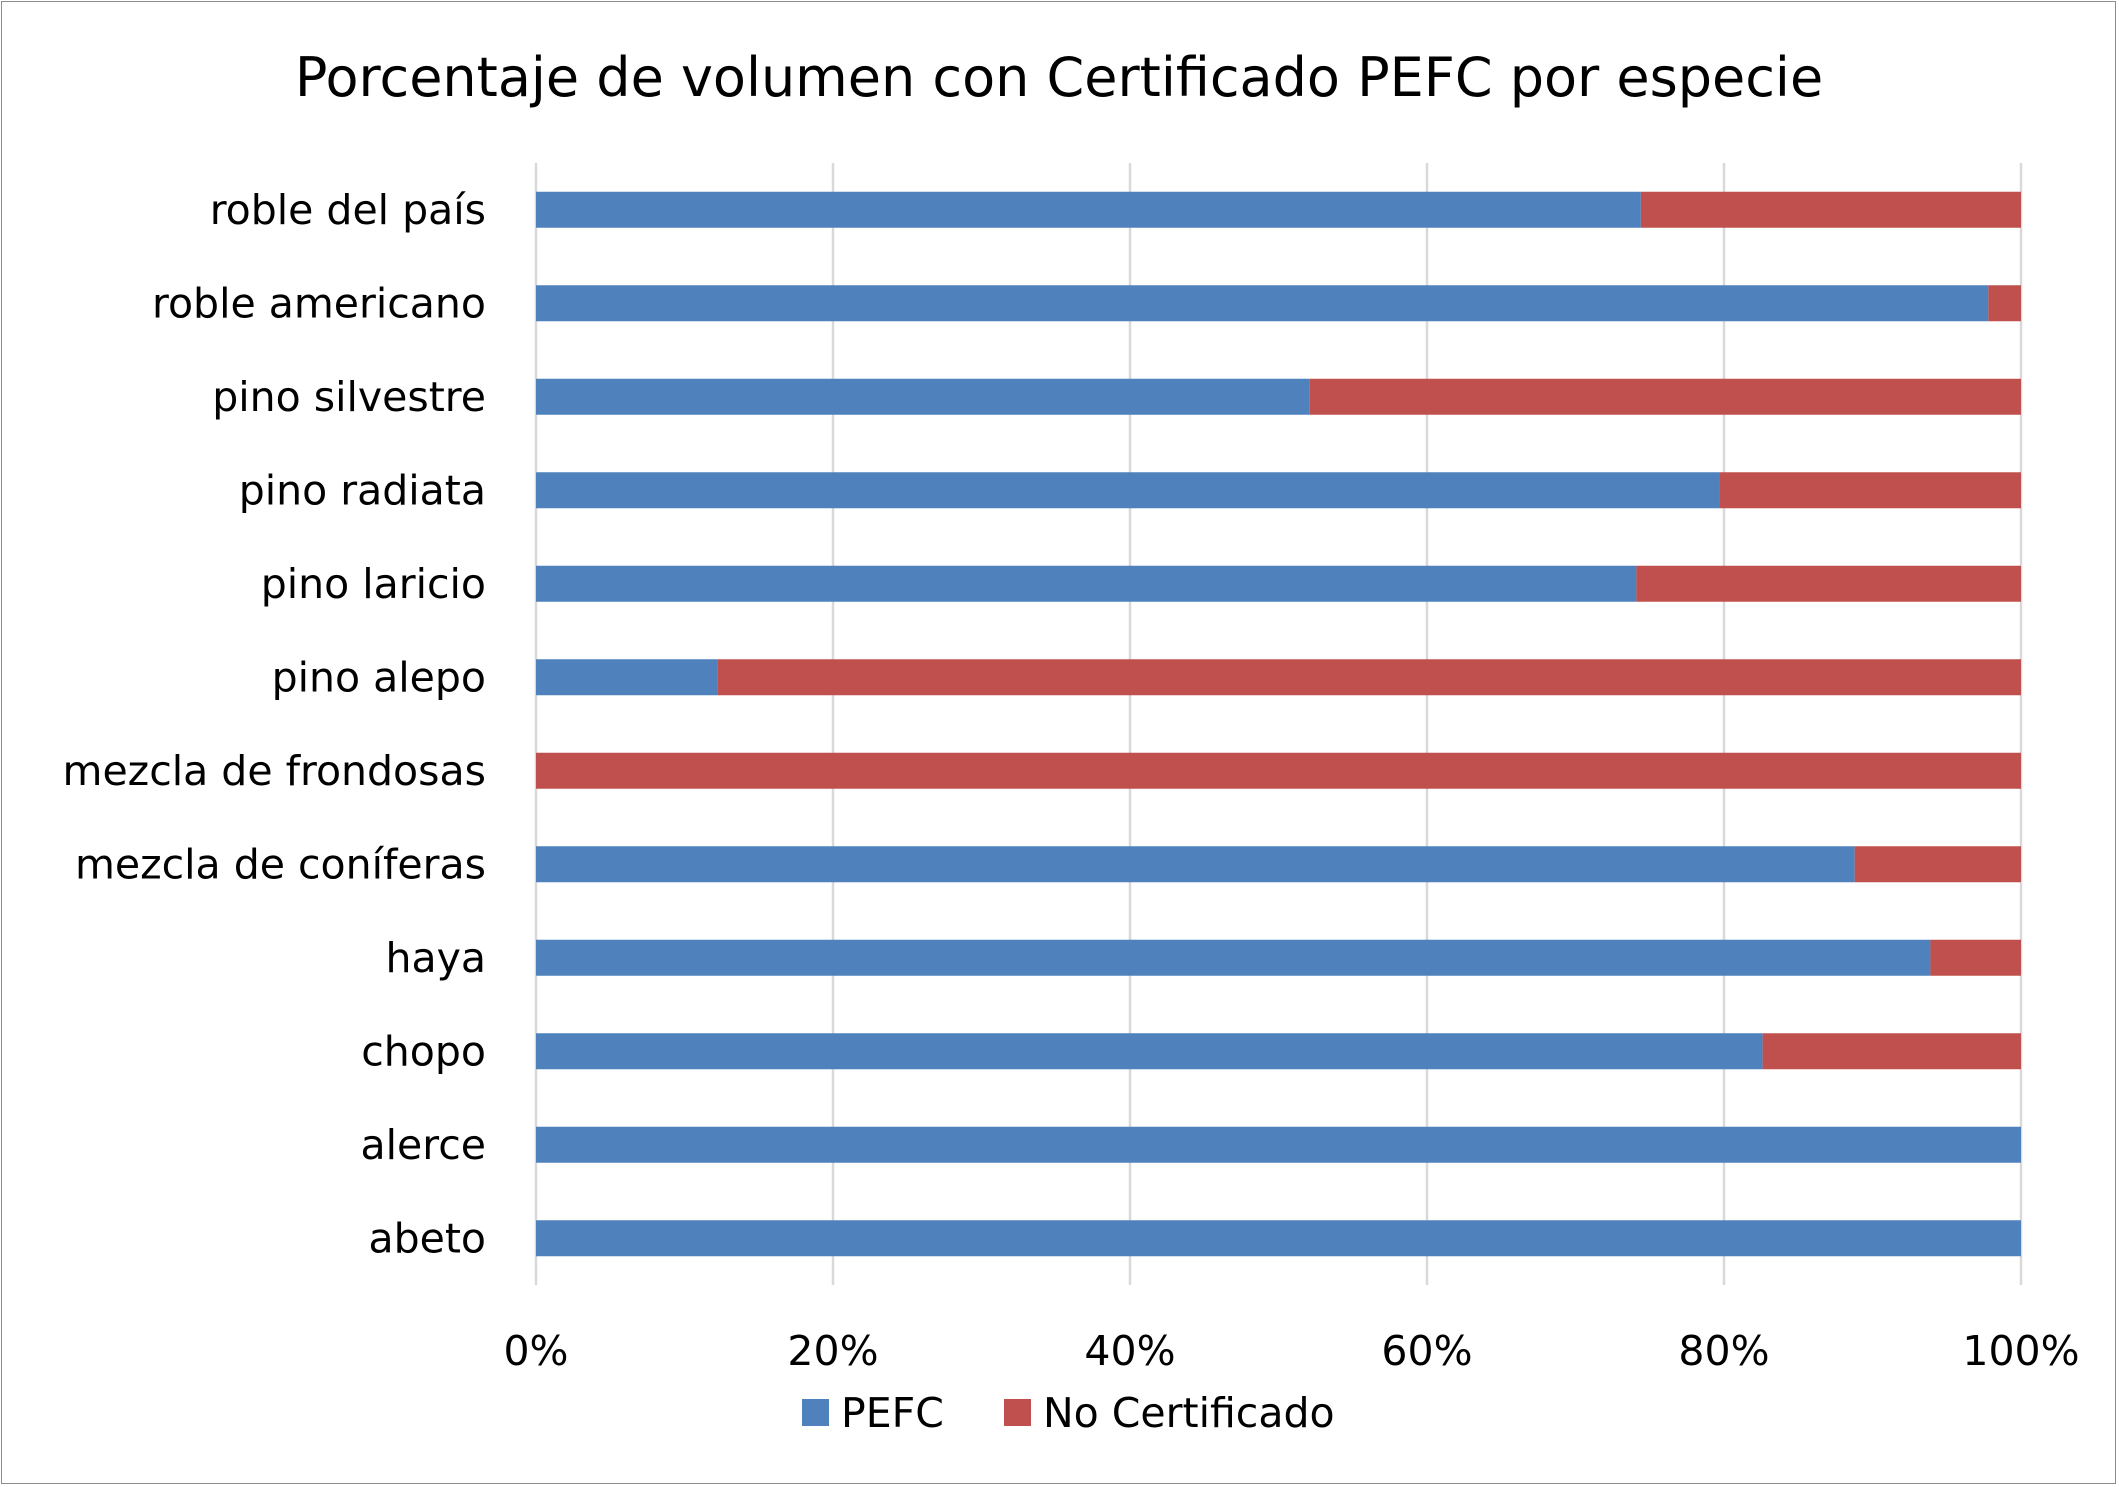 Image resolution: width=2119 pixels, height=1487 pixels. Describe the element at coordinates (535, 1351) in the screenshot. I see `x-tick-label: 0%` at that location.